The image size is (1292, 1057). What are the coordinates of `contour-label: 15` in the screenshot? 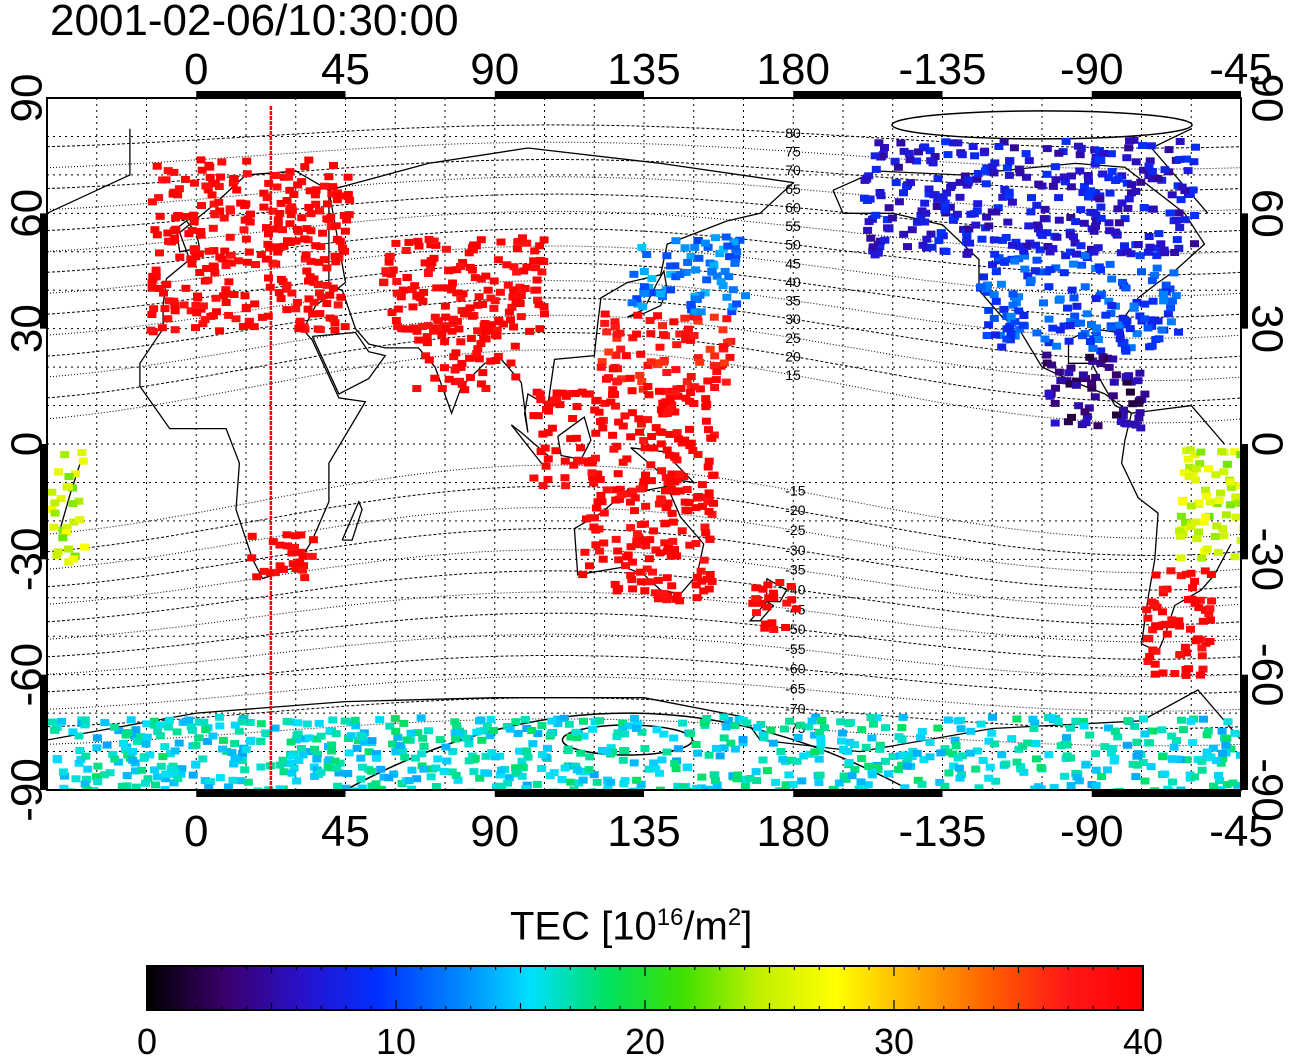 It's located at (793, 375).